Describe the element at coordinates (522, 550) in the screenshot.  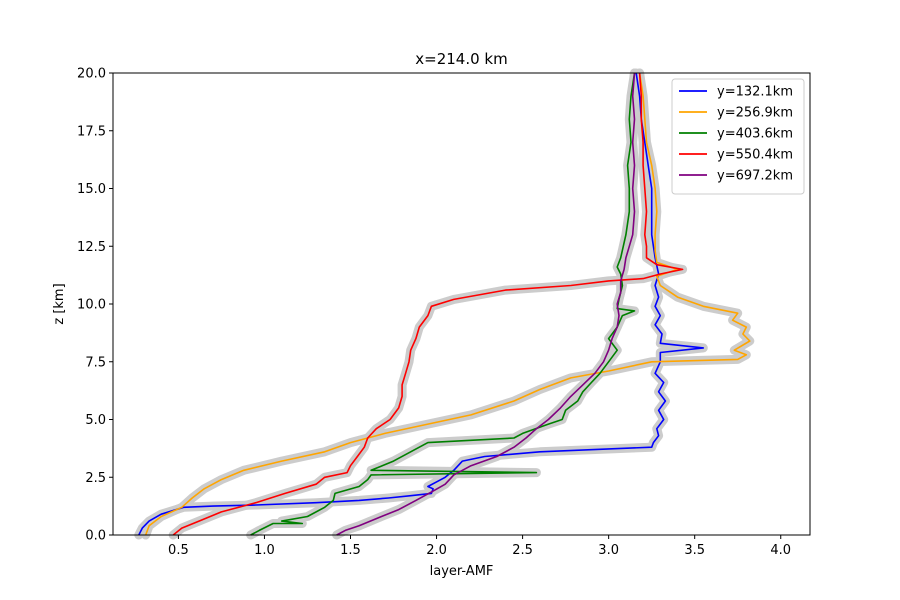
I see `x-tick-label: 2.5` at that location.